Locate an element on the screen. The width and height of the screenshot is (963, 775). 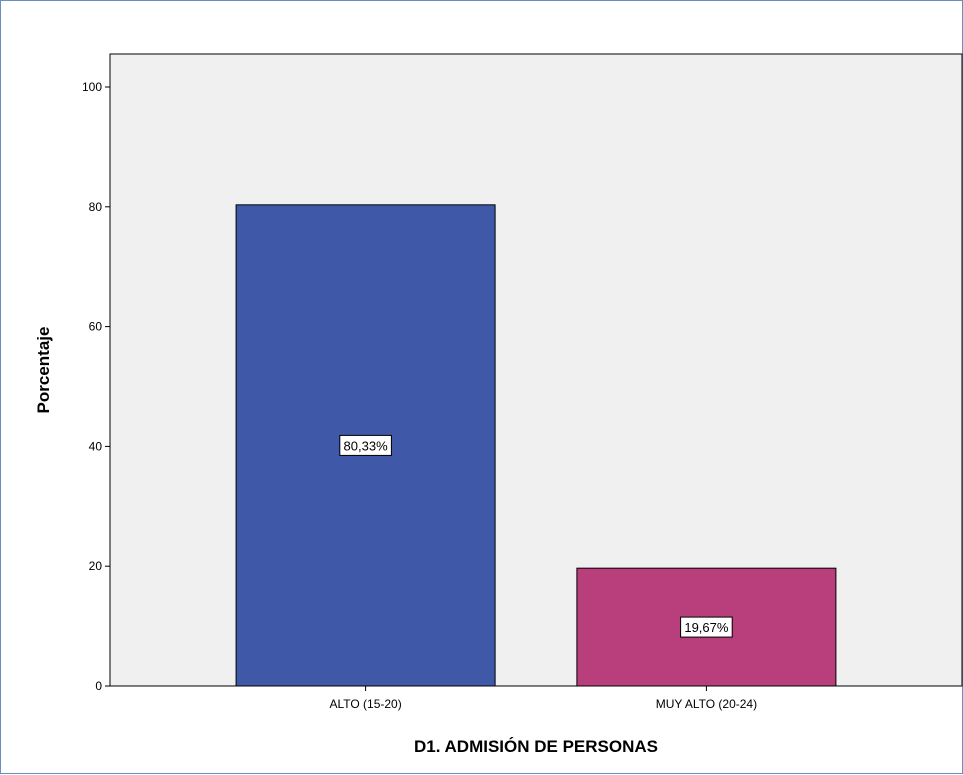
y-tick-label-0: 0 is located at coordinates (98, 686).